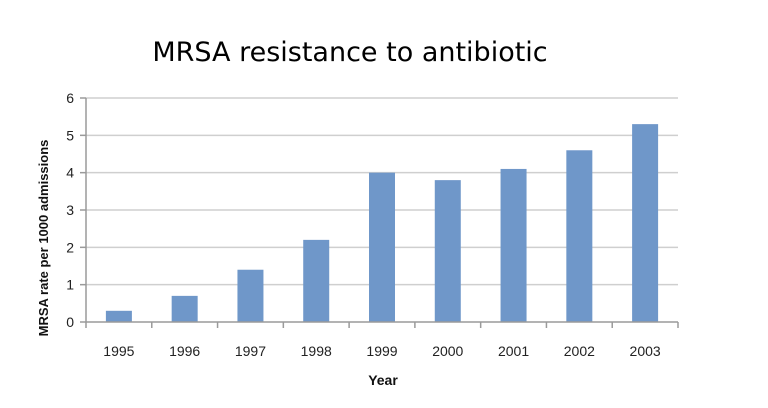  Describe the element at coordinates (349, 52) in the screenshot. I see `chart-title: MRSA resistance to antibiotic` at that location.